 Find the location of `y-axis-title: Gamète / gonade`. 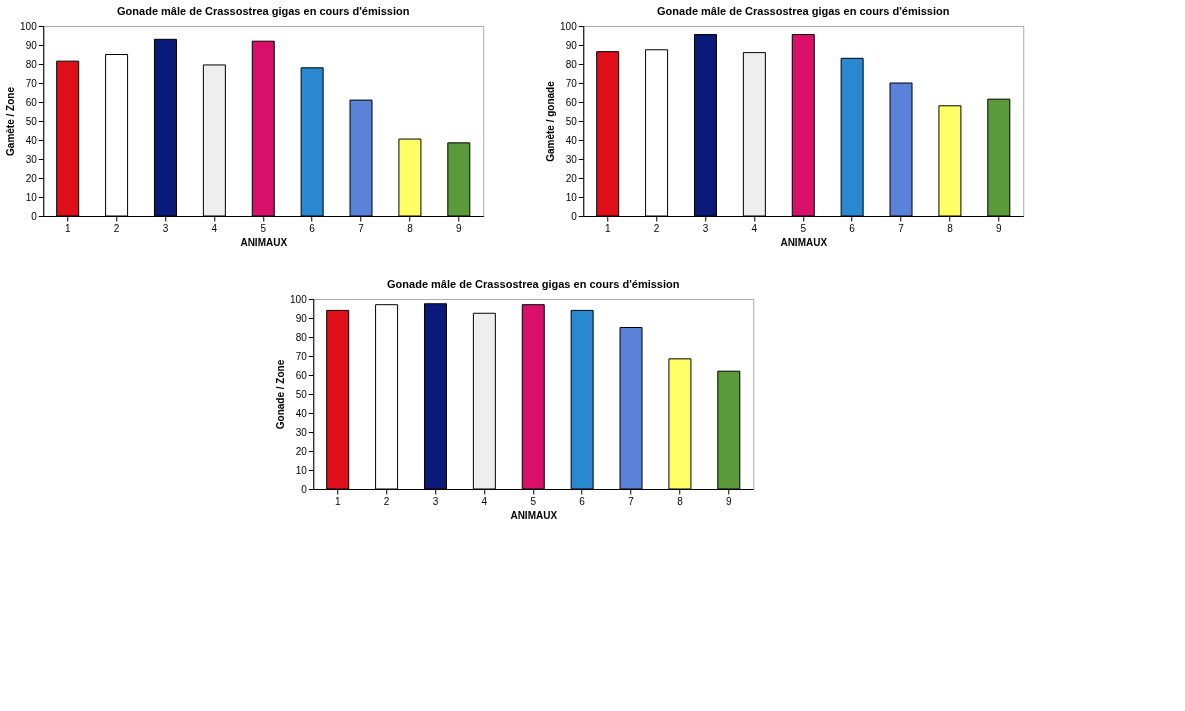

y-axis-title: Gamète / gonade is located at coordinates (551, 121).